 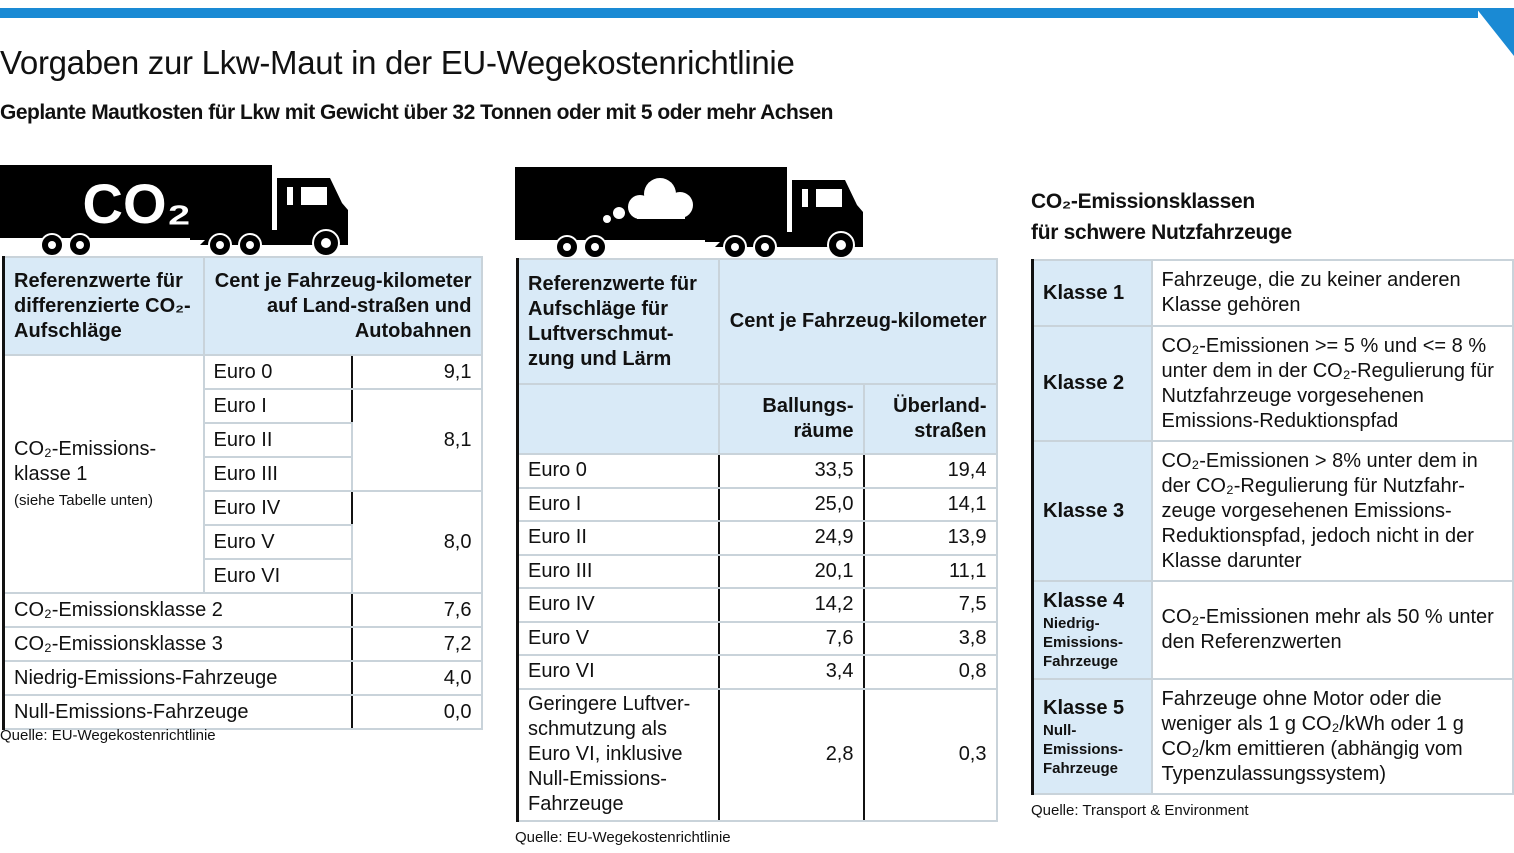 I want to click on table-row: CO₂-Emissionsklasse 3 7,2, so click(x=242, y=644).